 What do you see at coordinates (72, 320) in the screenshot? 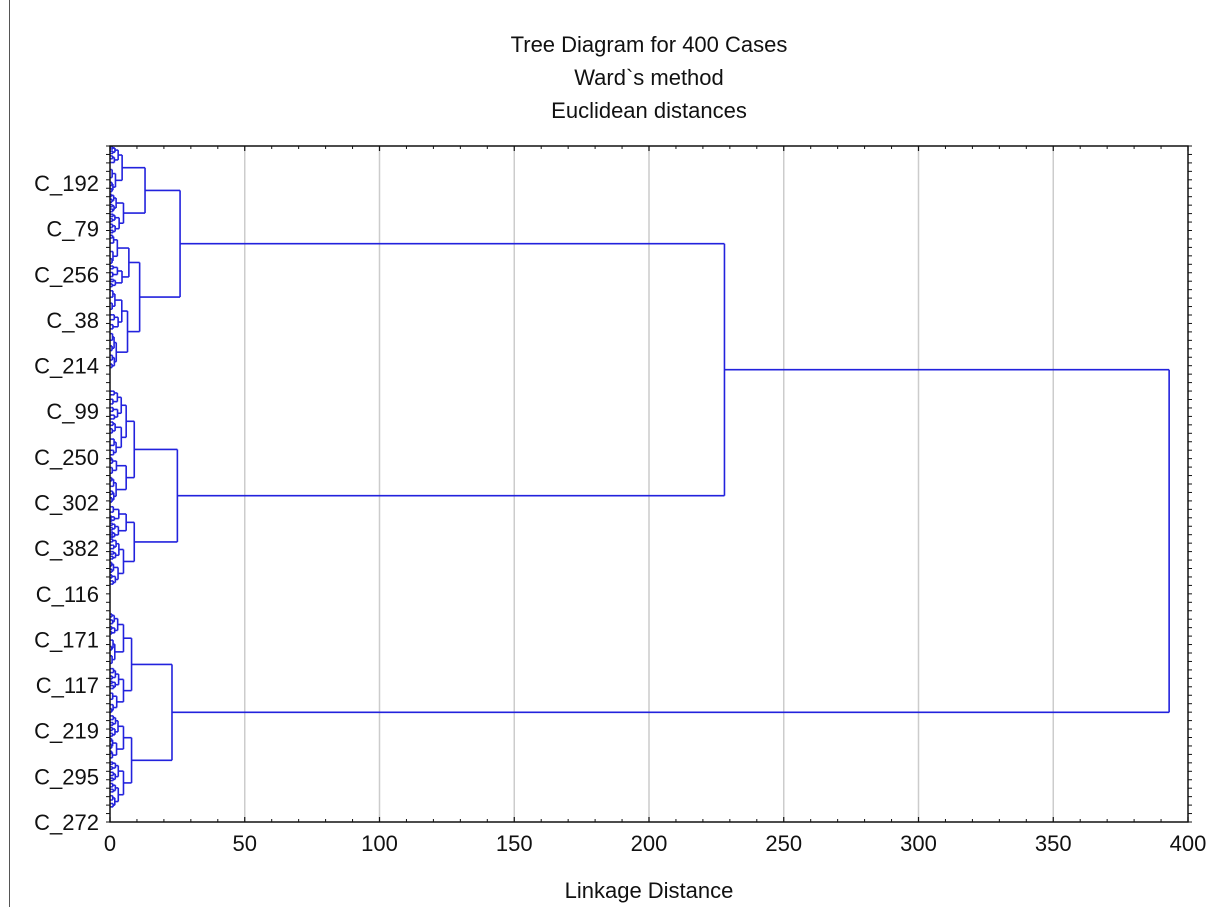
I see `case-label: C_38` at bounding box center [72, 320].